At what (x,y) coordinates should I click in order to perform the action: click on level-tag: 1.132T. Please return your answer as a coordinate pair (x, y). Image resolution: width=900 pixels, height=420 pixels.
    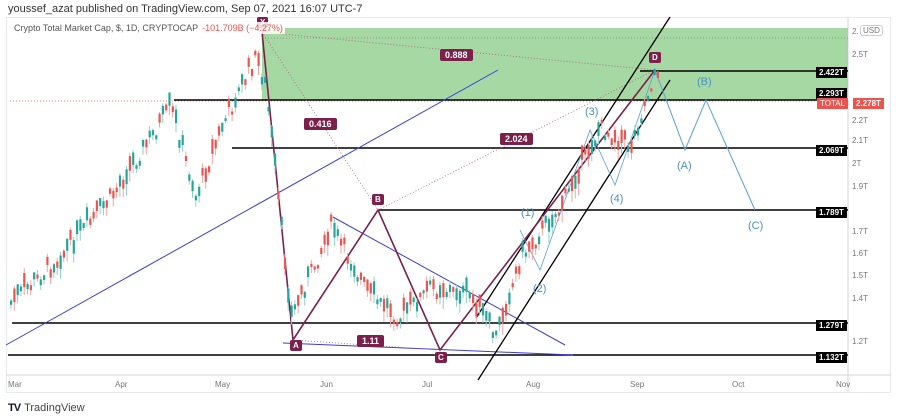
    Looking at the image, I should click on (831, 357).